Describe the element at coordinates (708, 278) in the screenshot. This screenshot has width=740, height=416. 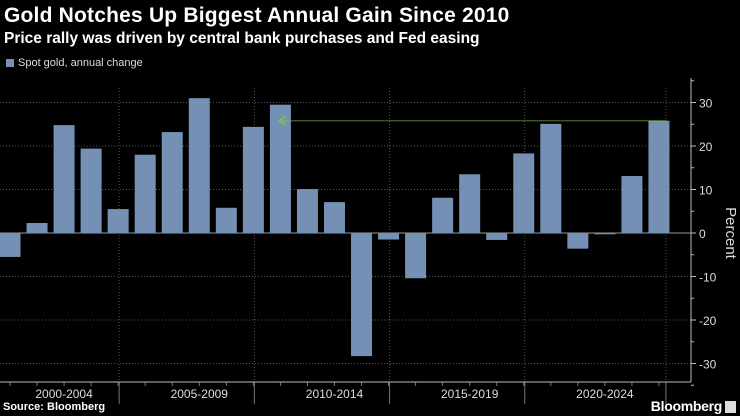
I see `y-tick-label: -10` at that location.